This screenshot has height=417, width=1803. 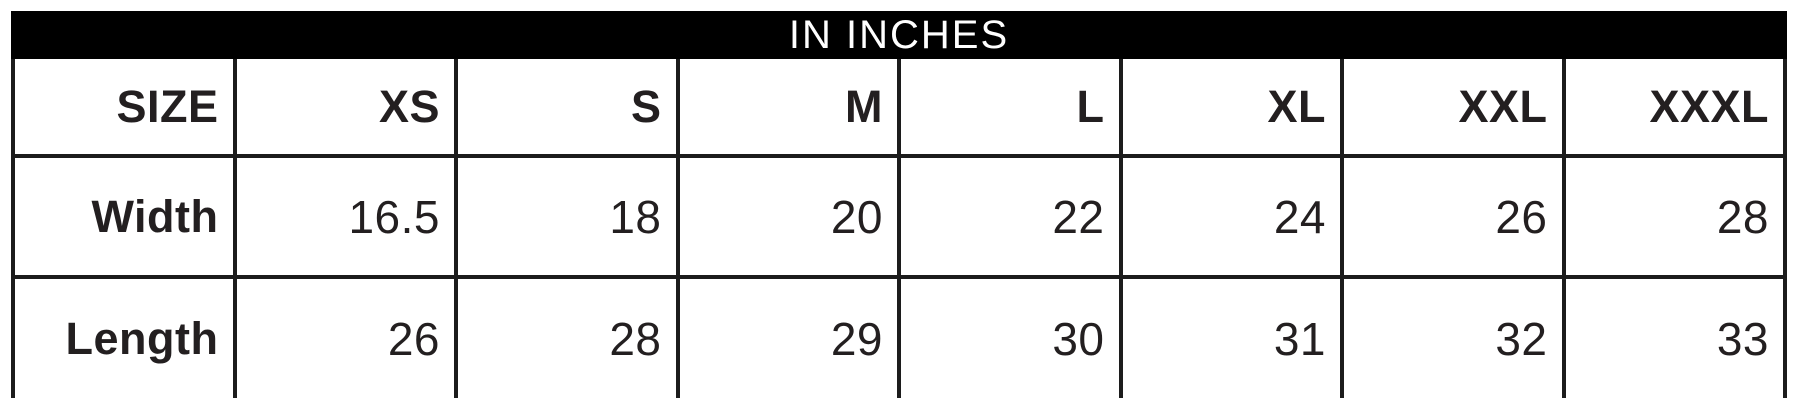 What do you see at coordinates (345, 216) in the screenshot?
I see `width-value-xs: 16.5` at bounding box center [345, 216].